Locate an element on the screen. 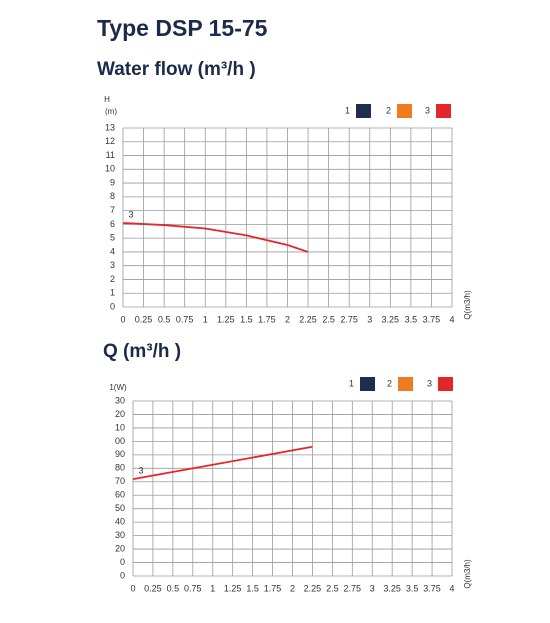  y-tick-label: 7 is located at coordinates (112, 210).